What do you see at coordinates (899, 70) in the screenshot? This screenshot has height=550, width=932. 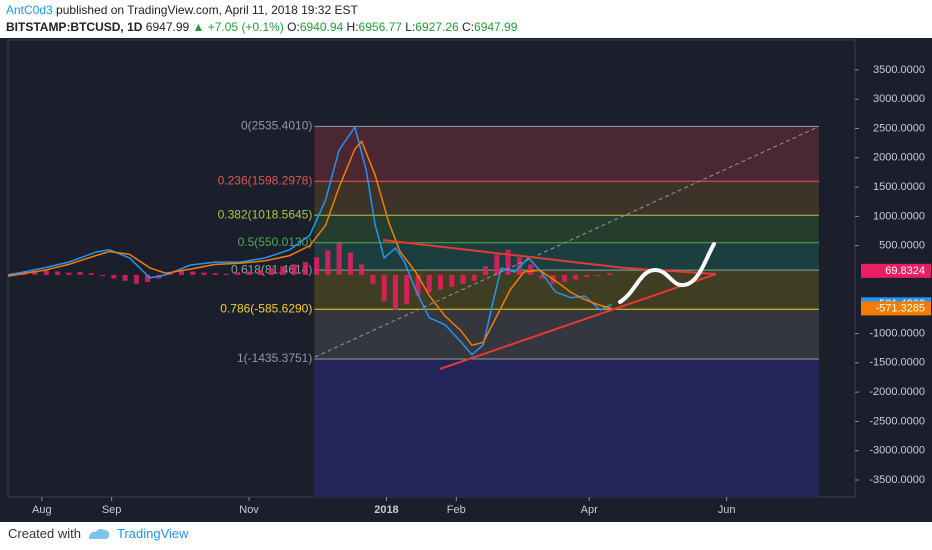 I see `y-tick-label: 3500.0000` at bounding box center [899, 70].